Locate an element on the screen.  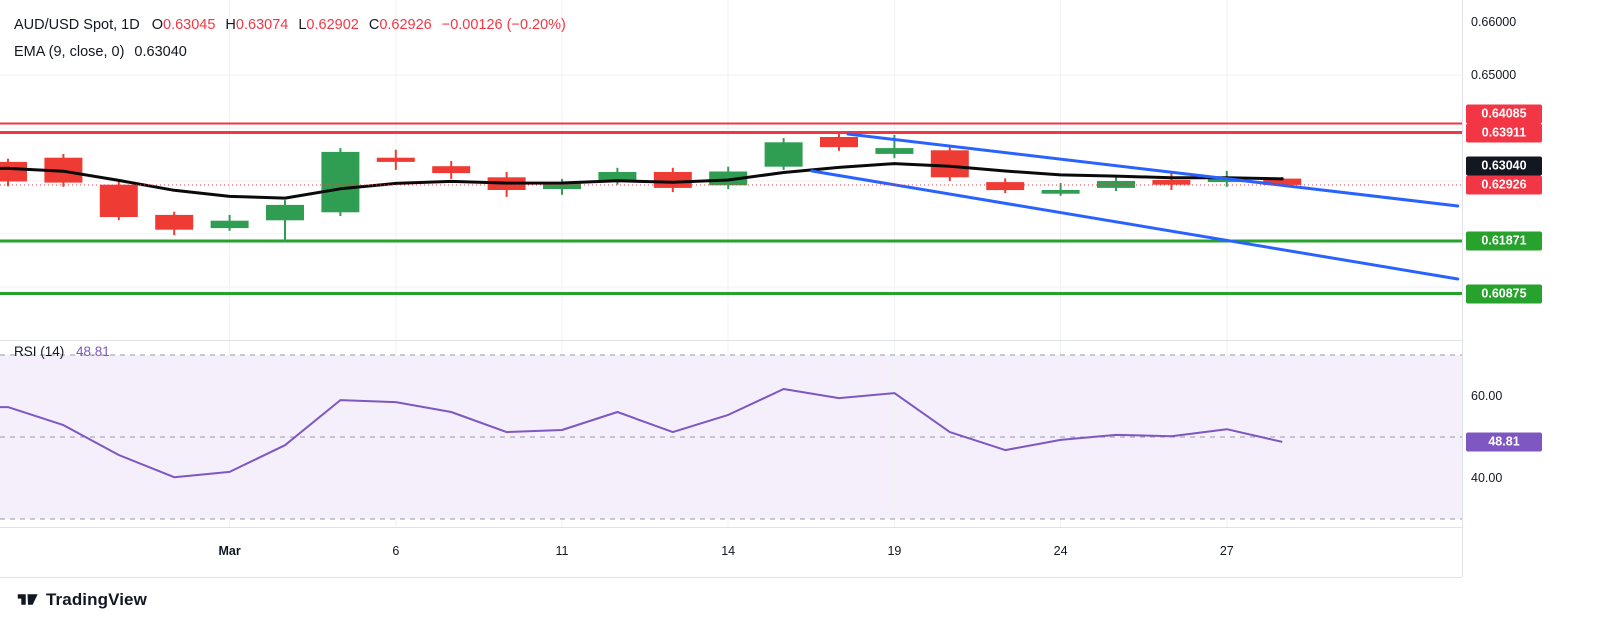
descending-trendlines is located at coordinates (1135, 206).